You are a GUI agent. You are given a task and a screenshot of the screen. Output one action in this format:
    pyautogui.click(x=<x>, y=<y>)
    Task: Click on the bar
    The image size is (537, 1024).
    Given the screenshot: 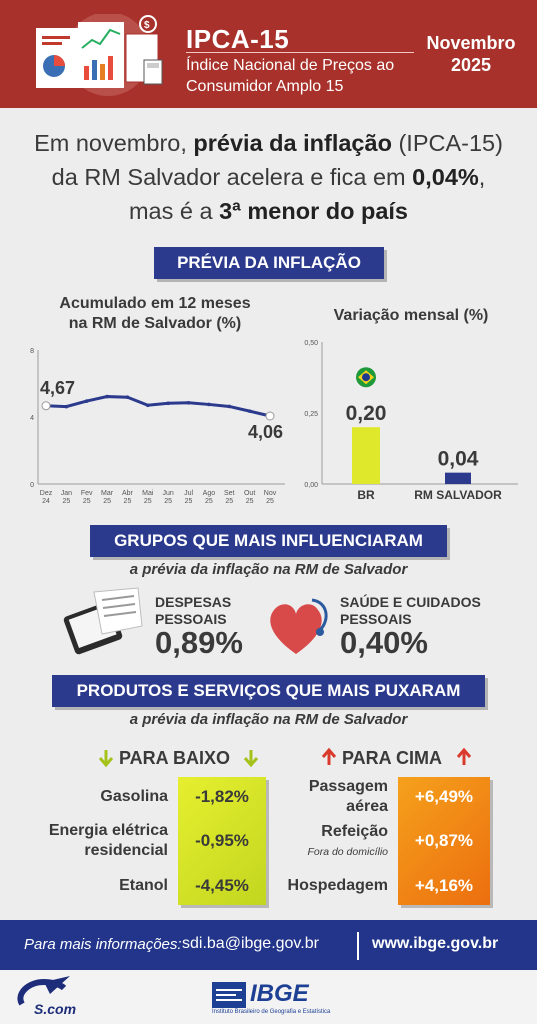 What is the action you would take?
    pyautogui.click(x=458, y=478)
    